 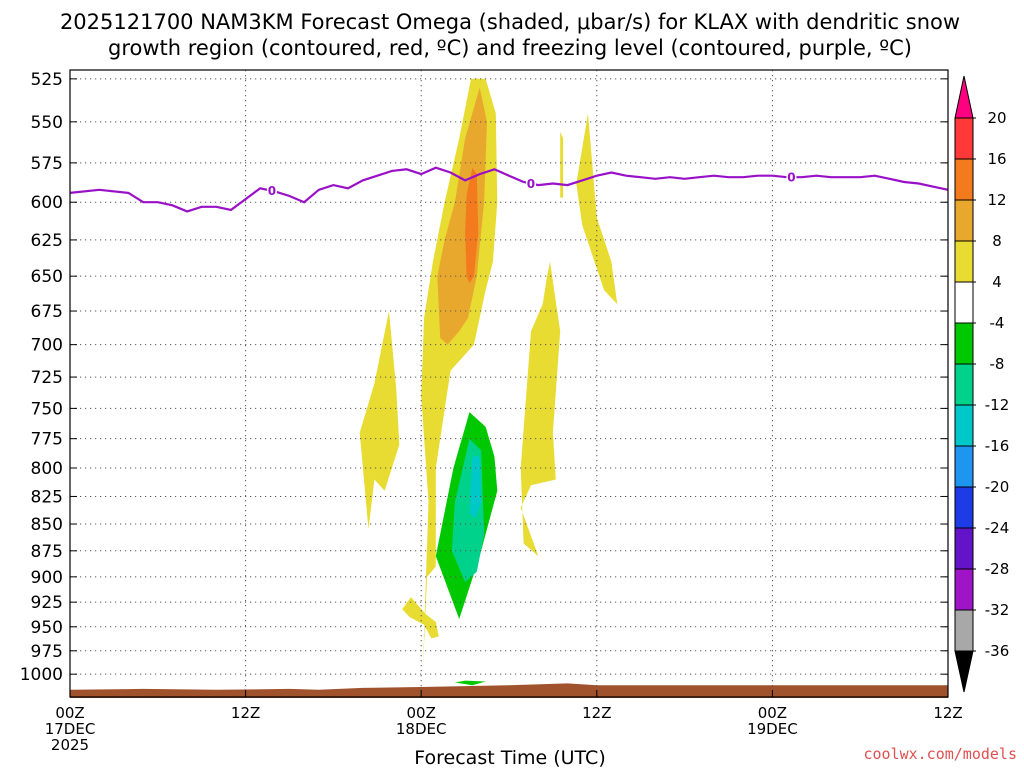 I want to click on y-tick-label-725: 725, so click(x=47, y=378).